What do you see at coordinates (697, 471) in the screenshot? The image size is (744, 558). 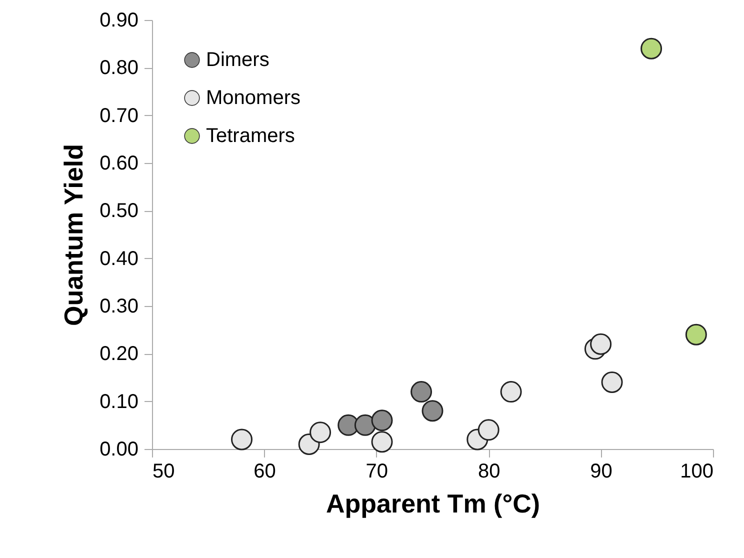 I see `x-tick-label: 100` at bounding box center [697, 471].